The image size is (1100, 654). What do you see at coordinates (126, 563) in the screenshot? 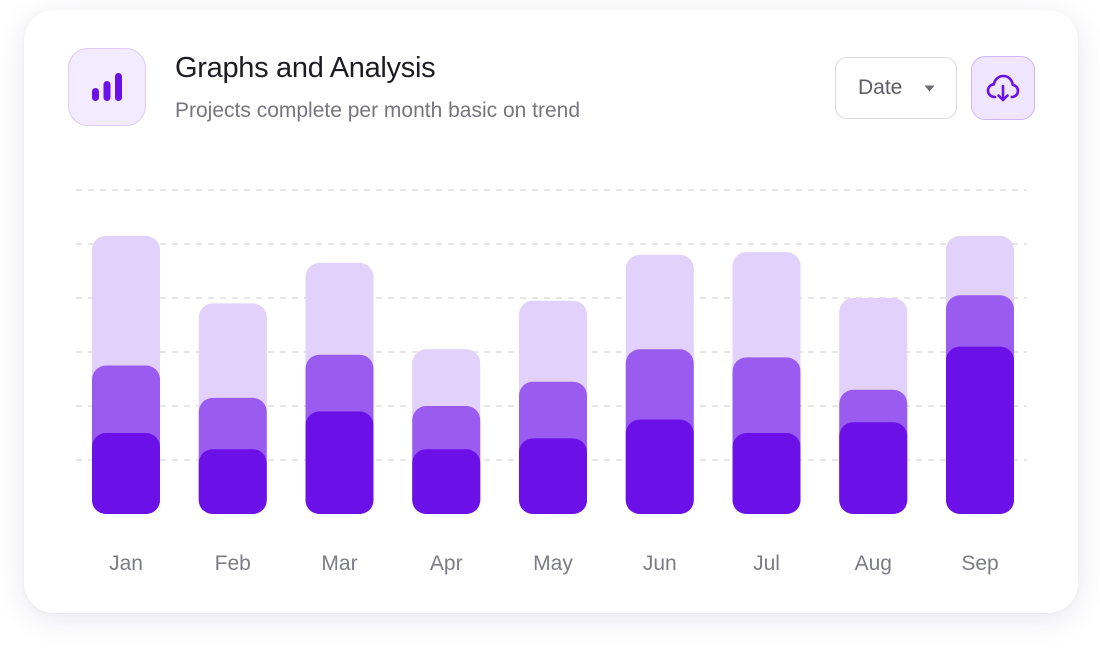
I see `x-tick-label: Jan` at bounding box center [126, 563].